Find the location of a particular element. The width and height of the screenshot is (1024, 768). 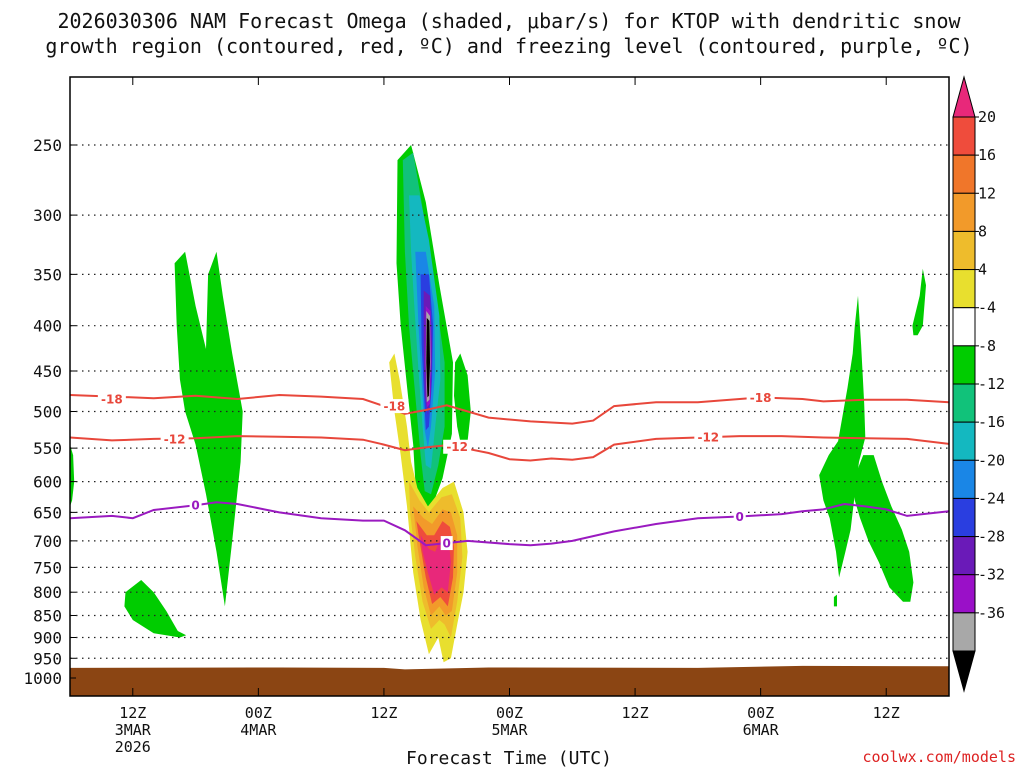

x-axis-label: Forecast Time (UTC) is located at coordinates (509, 758).